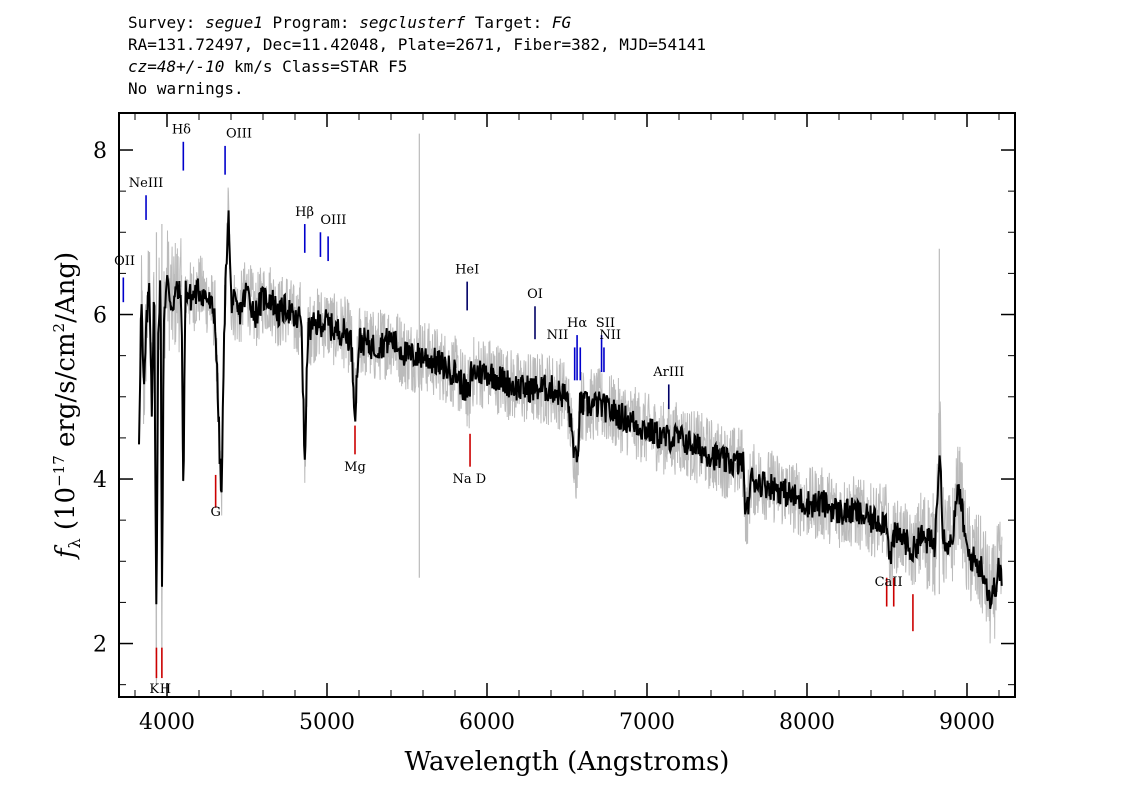  I want to click on y-axis-exp2: 2, so click(59, 328).